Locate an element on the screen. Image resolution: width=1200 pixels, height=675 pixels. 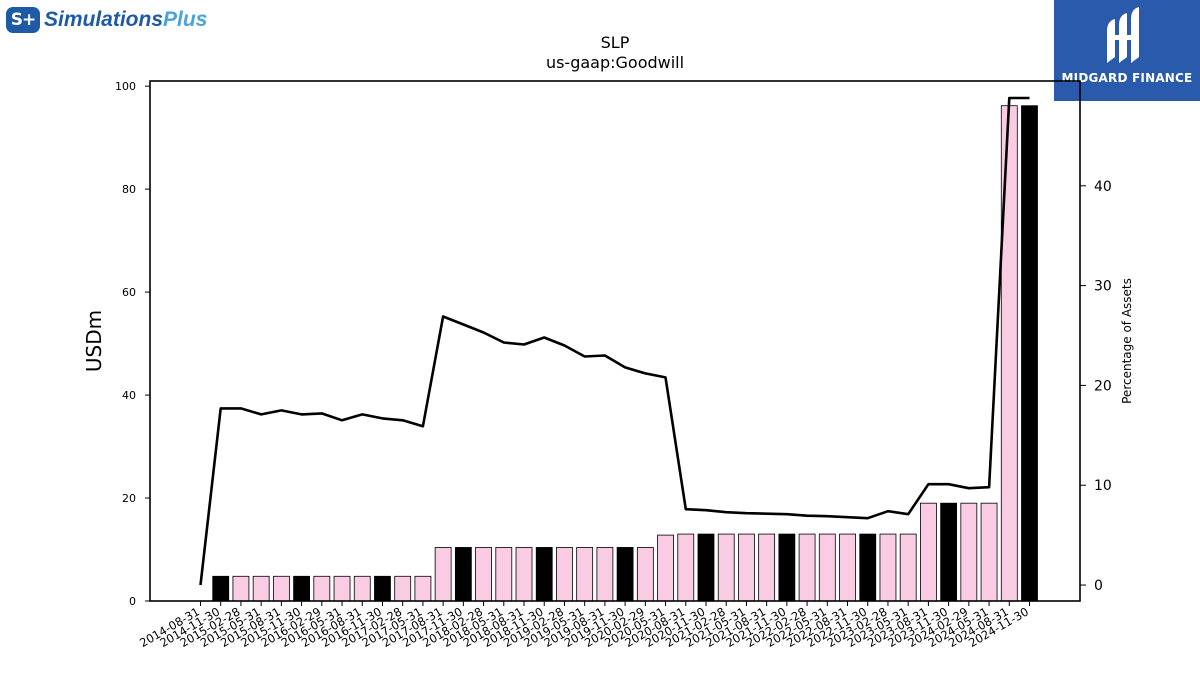
y-tick-label: 0 is located at coordinates (132, 601).